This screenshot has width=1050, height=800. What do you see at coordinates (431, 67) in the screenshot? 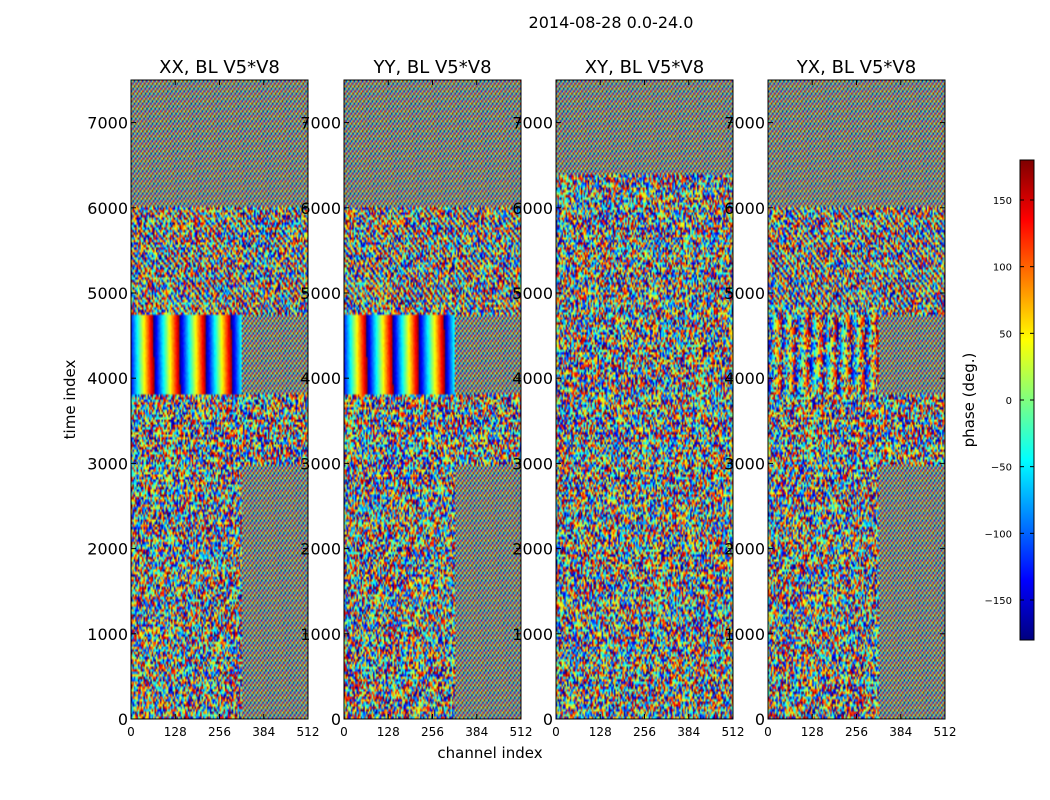
I see `panel-title: YY, BL V5*V8` at bounding box center [431, 67].